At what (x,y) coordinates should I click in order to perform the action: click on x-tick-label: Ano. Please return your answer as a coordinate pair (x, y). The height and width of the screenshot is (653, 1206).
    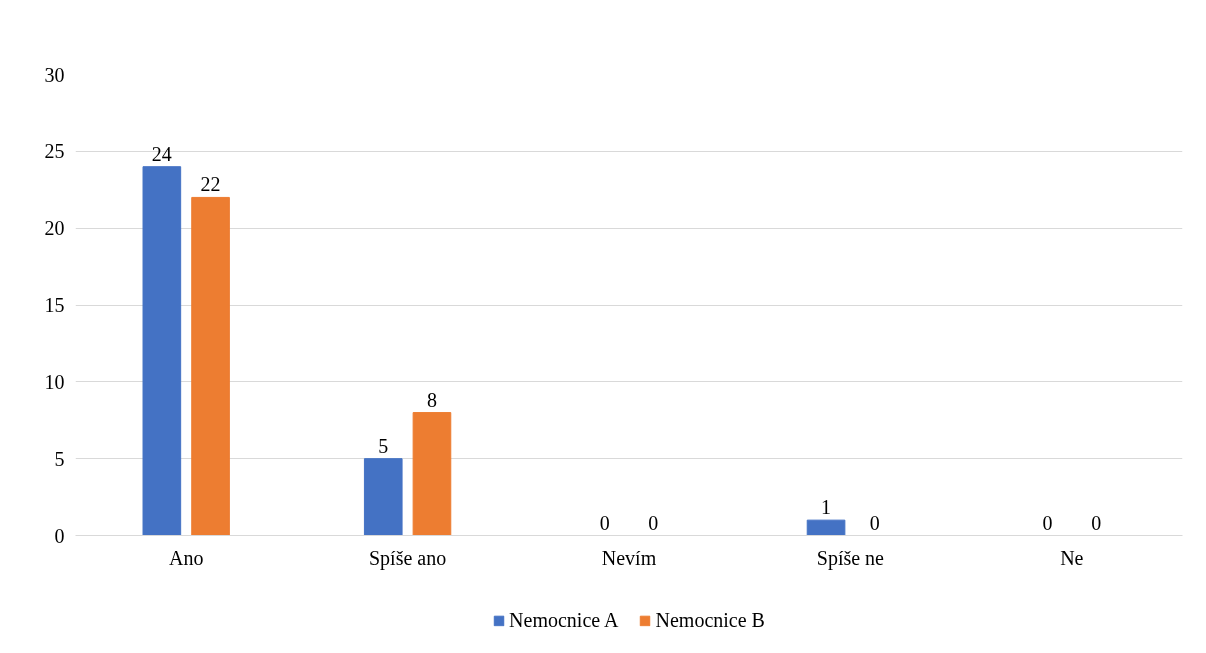
    Looking at the image, I should click on (186, 557).